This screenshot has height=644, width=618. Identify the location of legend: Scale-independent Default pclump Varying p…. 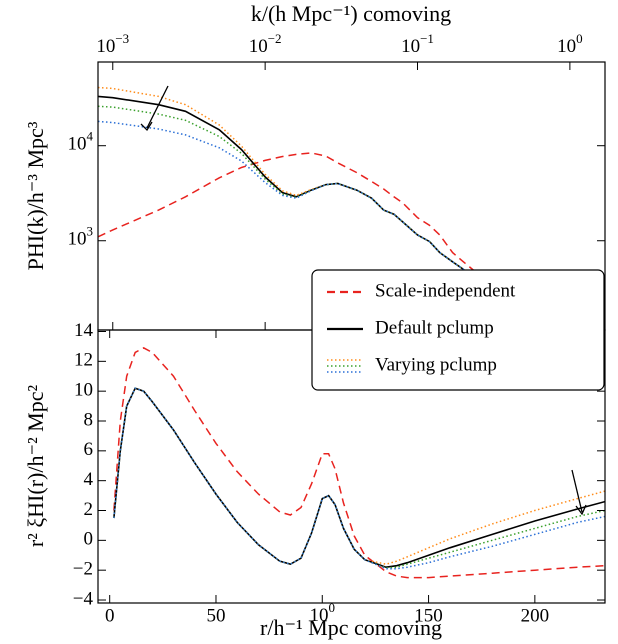
(458, 330).